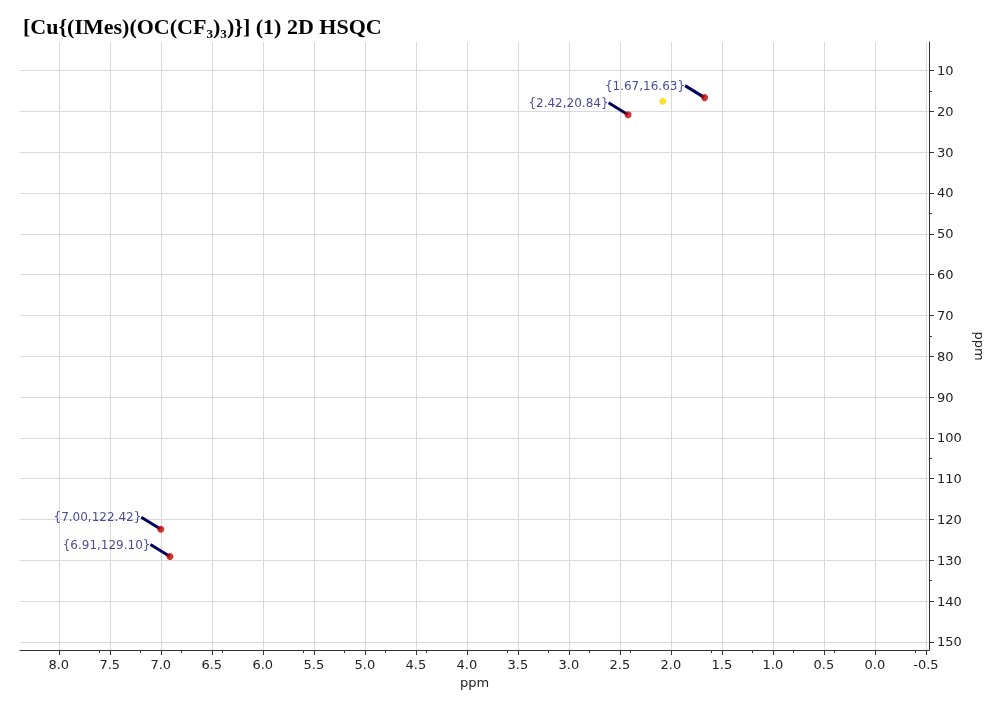  I want to click on y-tick-label: 150, so click(949, 642).